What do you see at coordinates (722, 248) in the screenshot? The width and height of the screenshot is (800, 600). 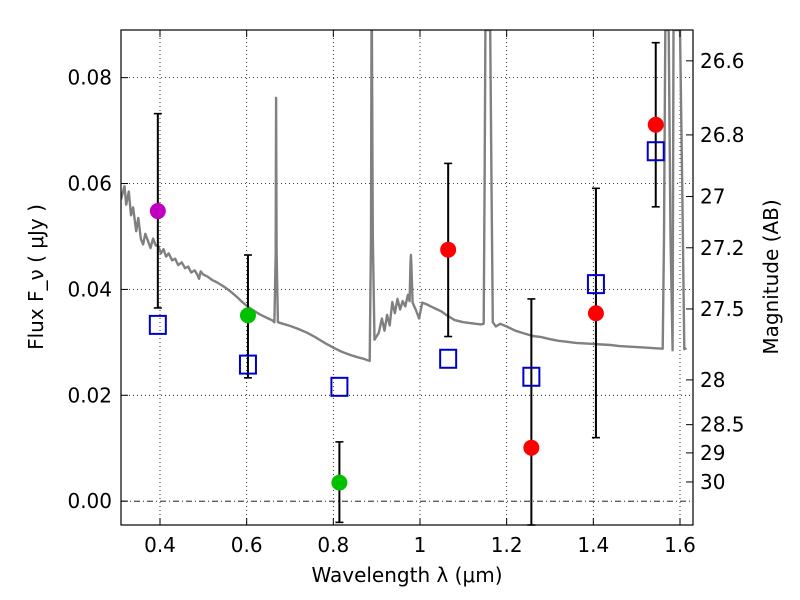 I see `right-tick-label: 27.2` at bounding box center [722, 248].